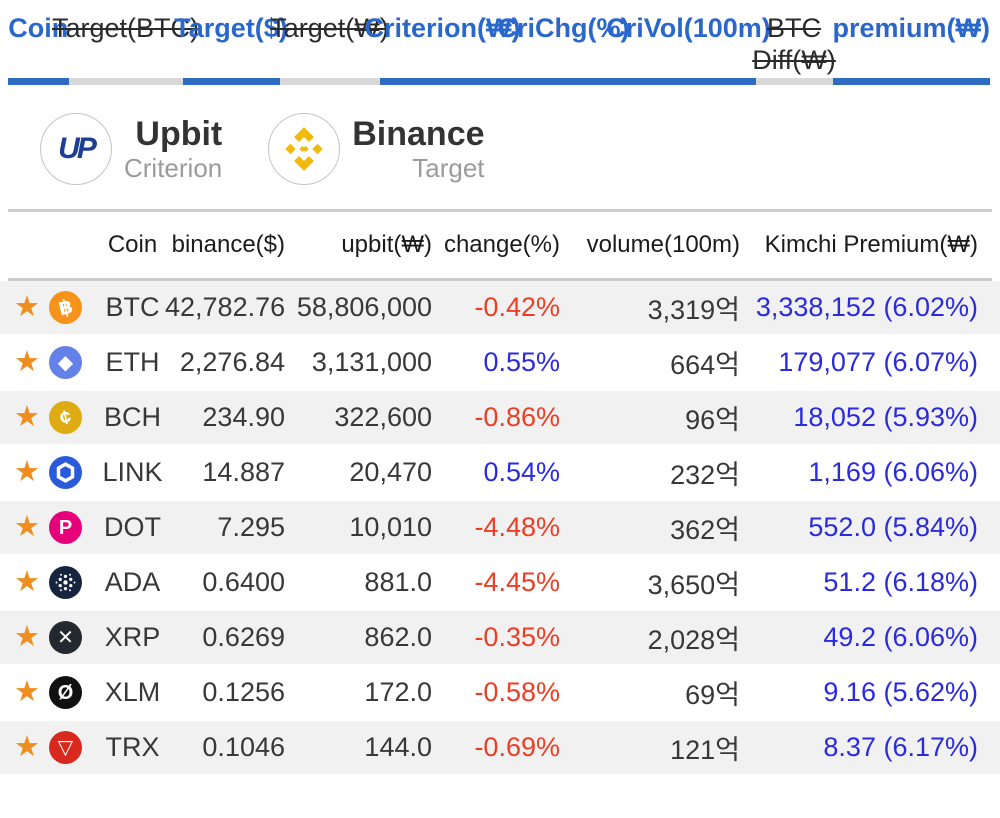  What do you see at coordinates (65, 692) in the screenshot?
I see `stellar-icon: Ø` at bounding box center [65, 692].